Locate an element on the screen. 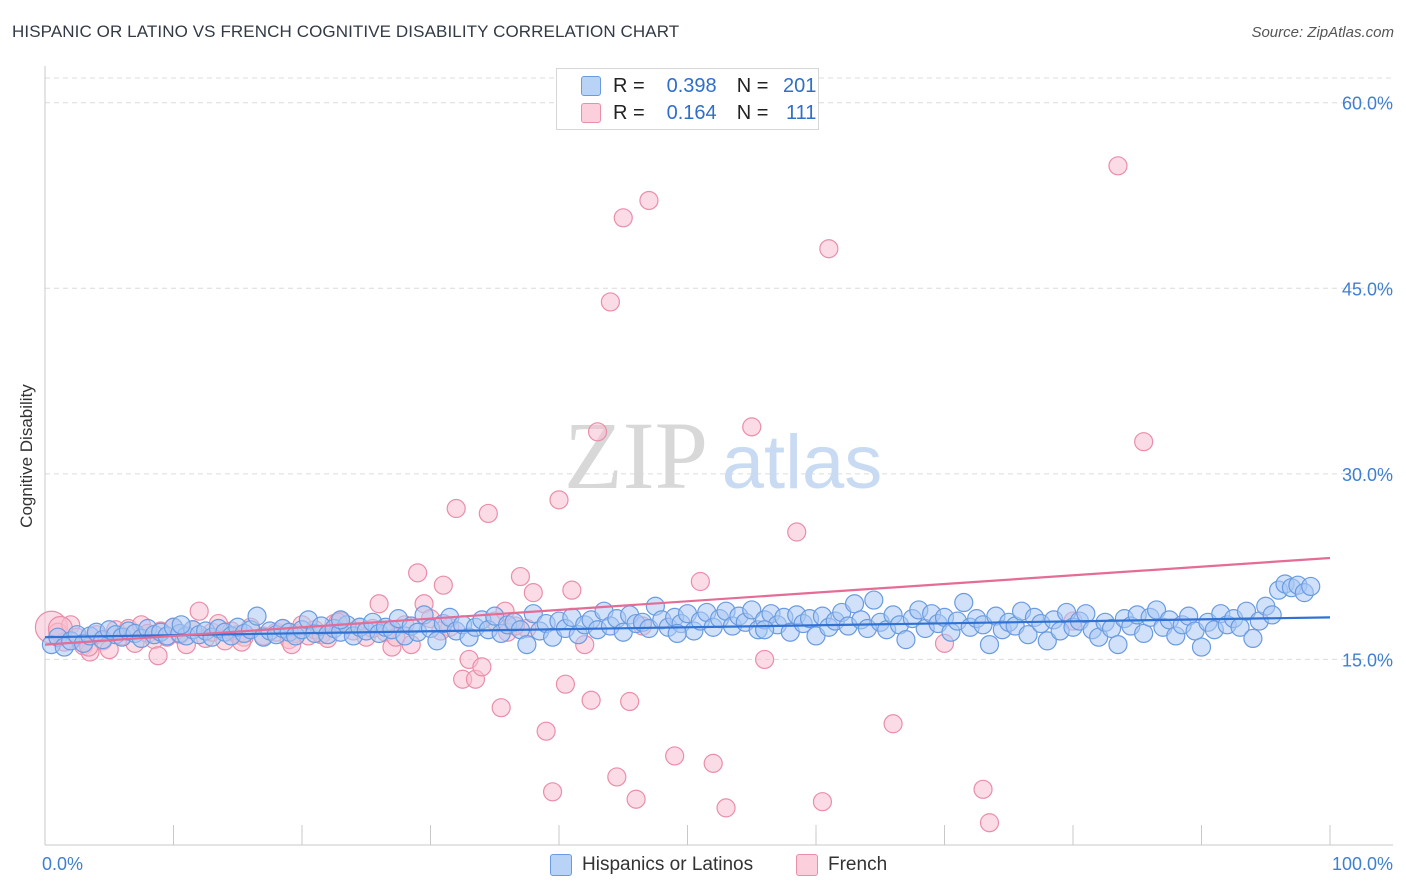 The width and height of the screenshot is (1406, 892). legend-item-french: French is located at coordinates (841, 865).